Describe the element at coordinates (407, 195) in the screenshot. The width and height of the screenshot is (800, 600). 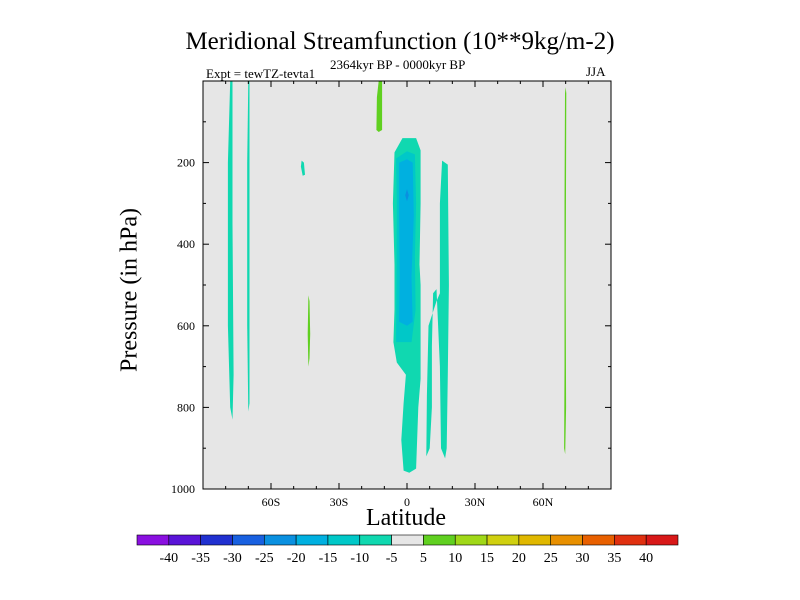
I see `contour-band-5s-0-deep` at that location.